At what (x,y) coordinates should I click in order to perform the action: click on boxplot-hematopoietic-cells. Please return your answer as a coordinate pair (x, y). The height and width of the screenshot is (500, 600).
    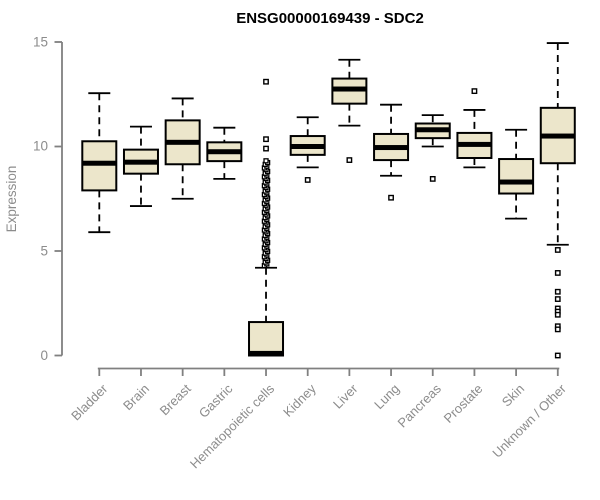
    Looking at the image, I should click on (266, 217).